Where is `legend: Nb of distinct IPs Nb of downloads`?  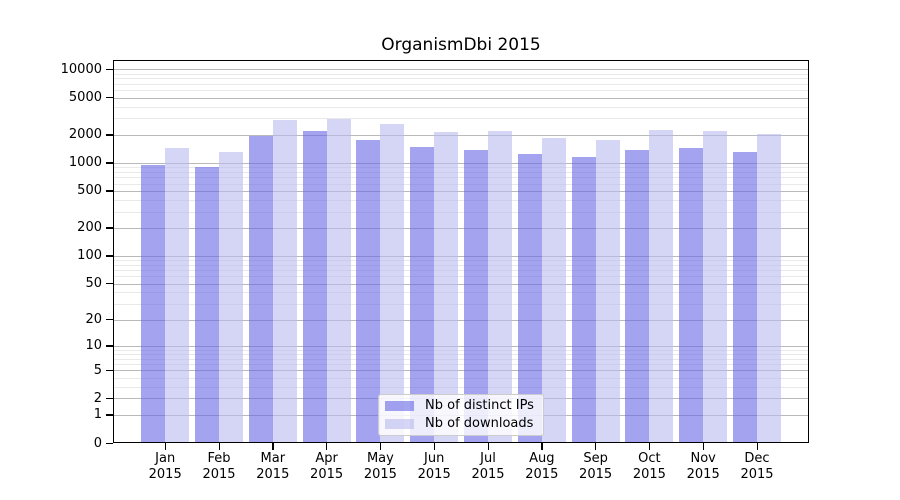 legend: Nb of distinct IPs Nb of downloads is located at coordinates (461, 415).